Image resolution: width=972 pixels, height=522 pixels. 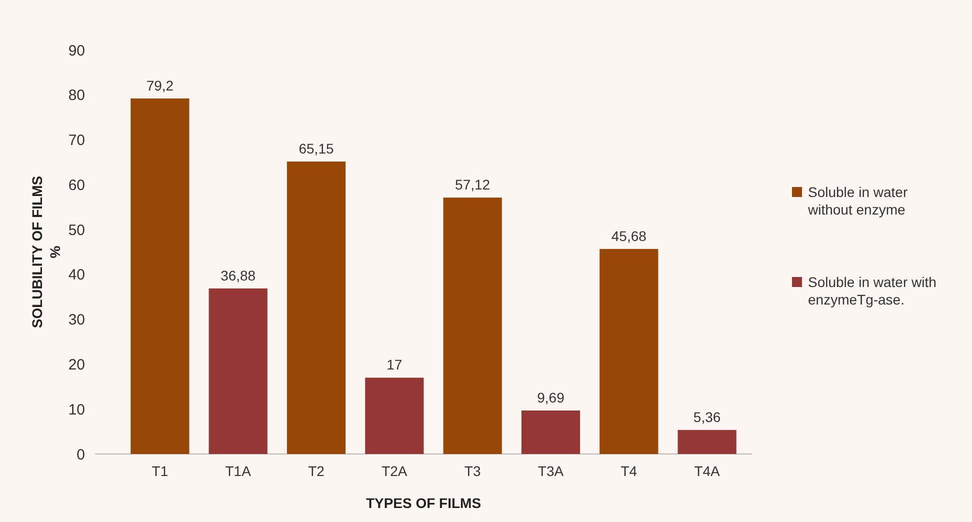 What do you see at coordinates (76, 95) in the screenshot?
I see `y-tick-label: 80` at bounding box center [76, 95].